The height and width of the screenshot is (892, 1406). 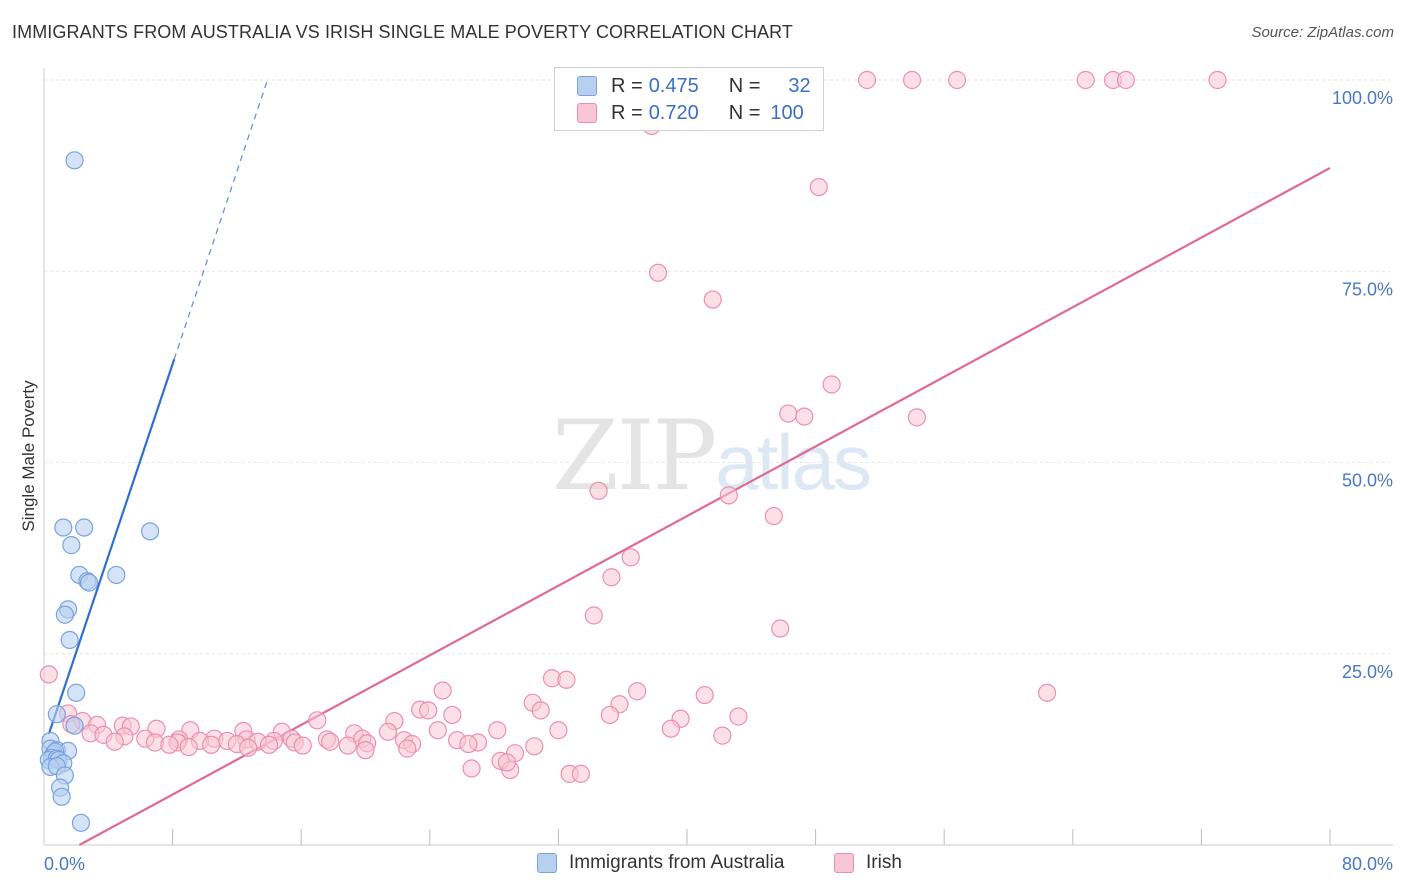 What do you see at coordinates (673, 112) in the screenshot?
I see `legend-r-value: 0.720` at bounding box center [673, 112].